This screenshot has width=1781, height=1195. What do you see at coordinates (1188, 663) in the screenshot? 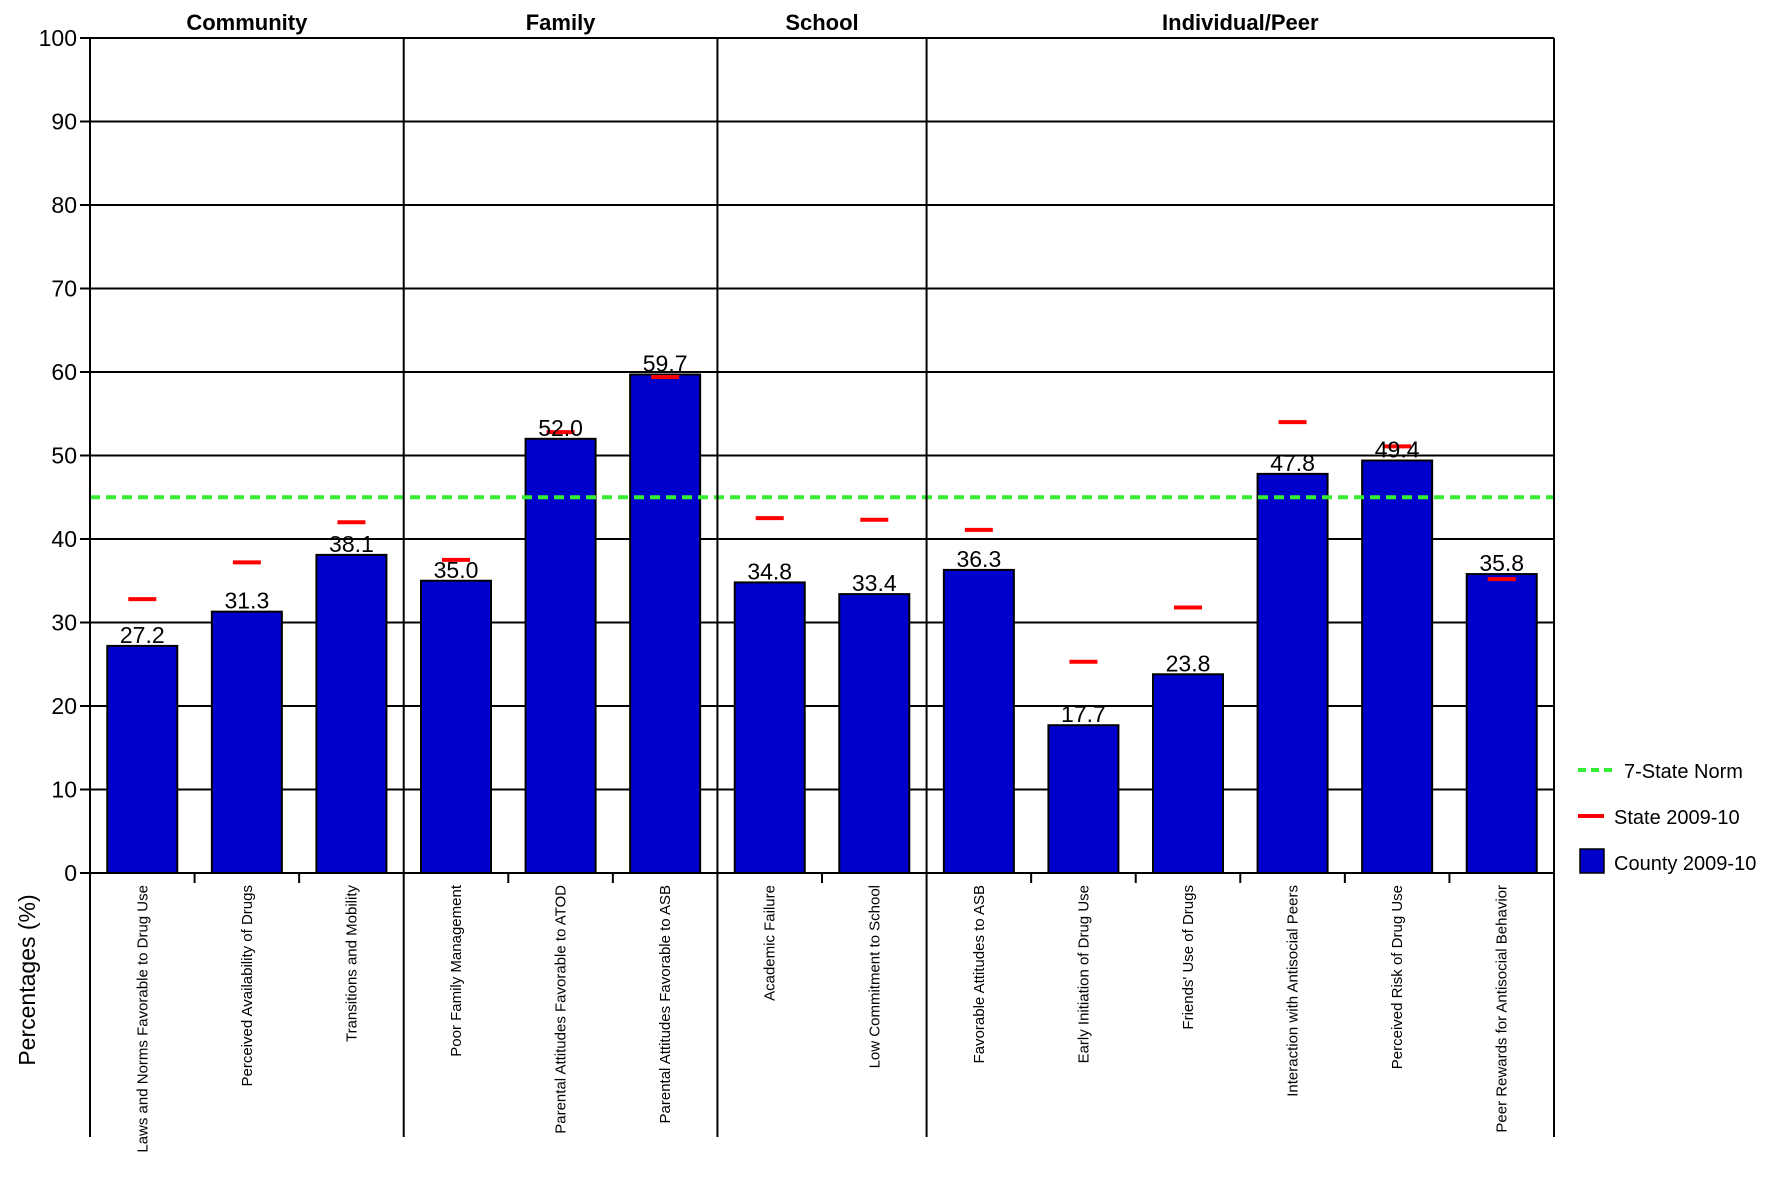
I see `value-label: 23.8` at bounding box center [1188, 663].